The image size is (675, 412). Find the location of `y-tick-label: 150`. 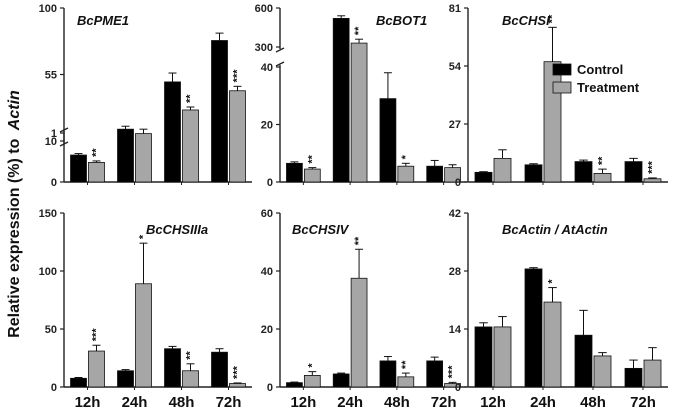

y-tick-label: 150 is located at coordinates (48, 214).